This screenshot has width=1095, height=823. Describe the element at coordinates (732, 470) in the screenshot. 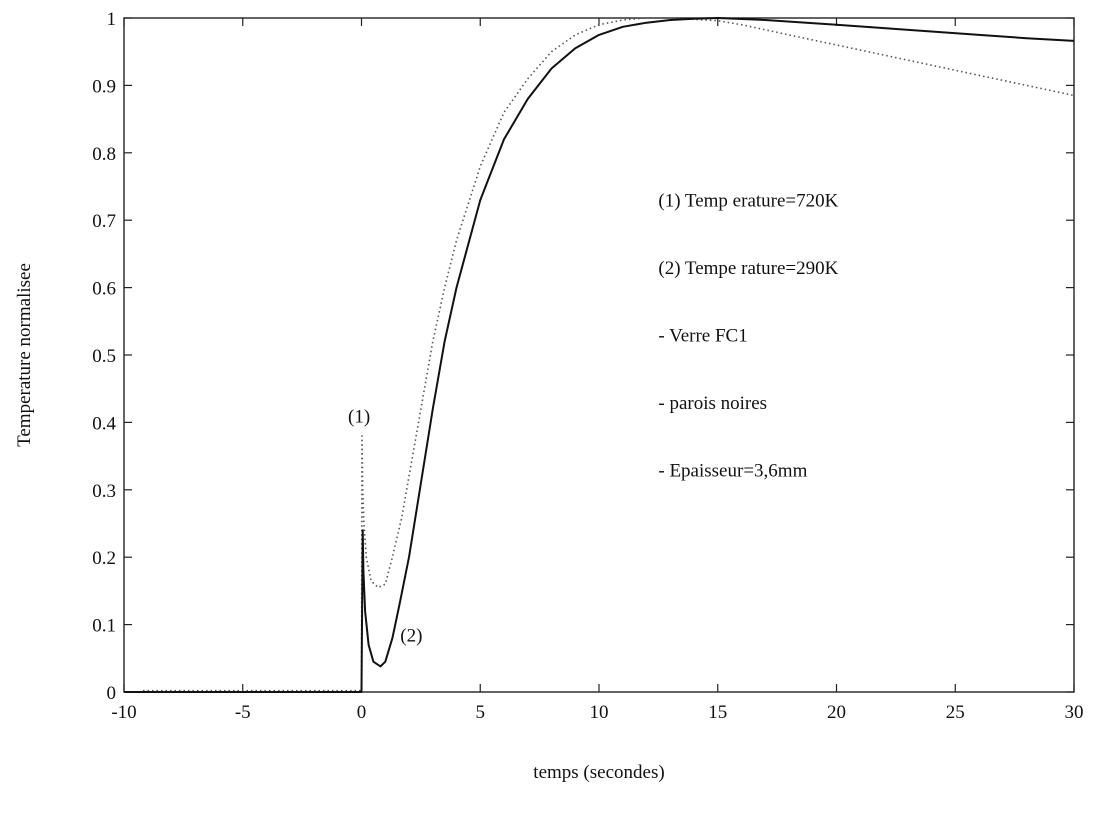

I see `annotation: - Epaisseur=3,6mm` at that location.